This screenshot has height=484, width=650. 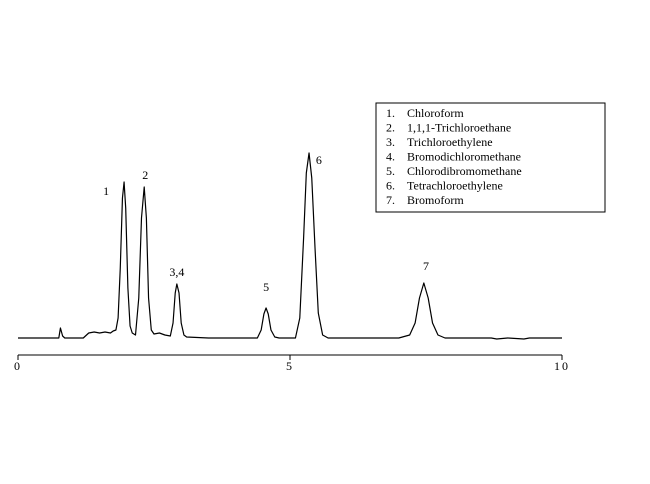 I want to click on key-number: 4., so click(x=390, y=156).